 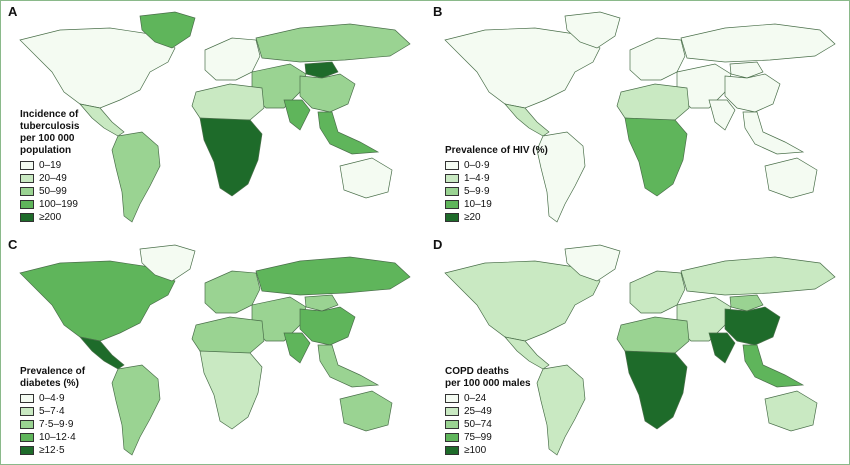 What do you see at coordinates (477, 165) in the screenshot?
I see `legend-label: 0–0·9` at bounding box center [477, 165].